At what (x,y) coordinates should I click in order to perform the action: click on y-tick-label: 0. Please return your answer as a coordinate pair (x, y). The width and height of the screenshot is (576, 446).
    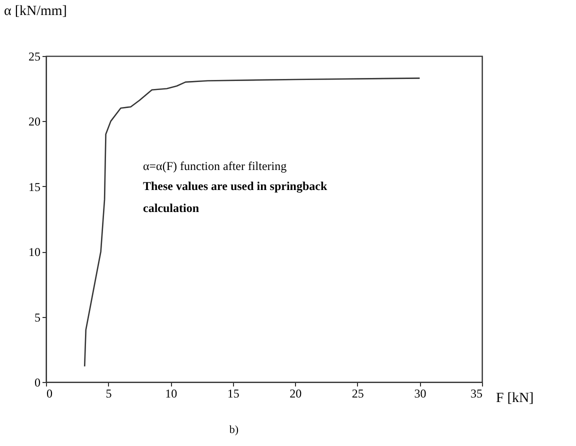
    Looking at the image, I should click on (37, 383).